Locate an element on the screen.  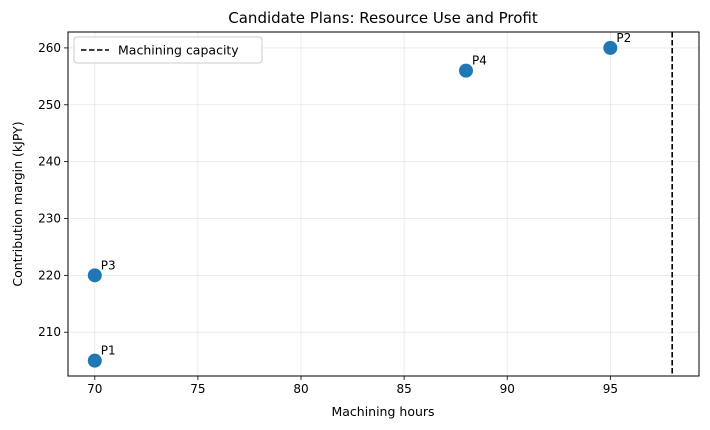
legend-entry-machining-capacity: Machining capacity is located at coordinates (178, 50).